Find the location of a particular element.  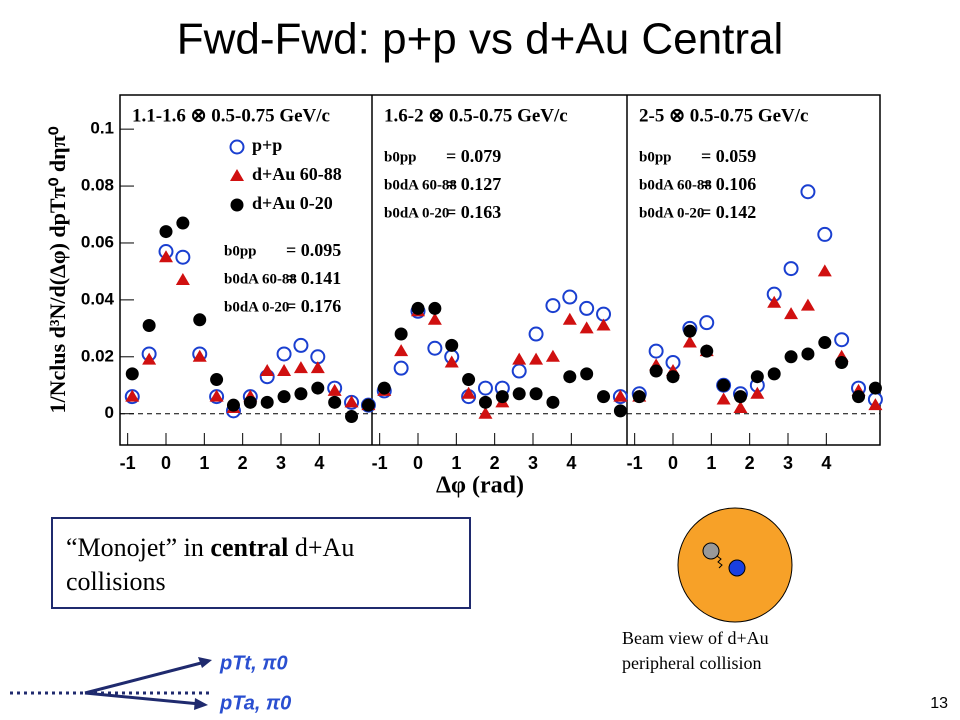

legend-label: d+Au 60-88 is located at coordinates (297, 174).